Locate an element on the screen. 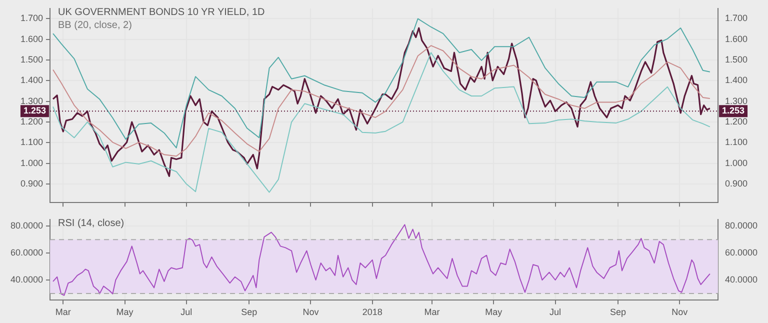 This screenshot has height=323, width=768. y-tick-label: 0.900 is located at coordinates (31, 183).